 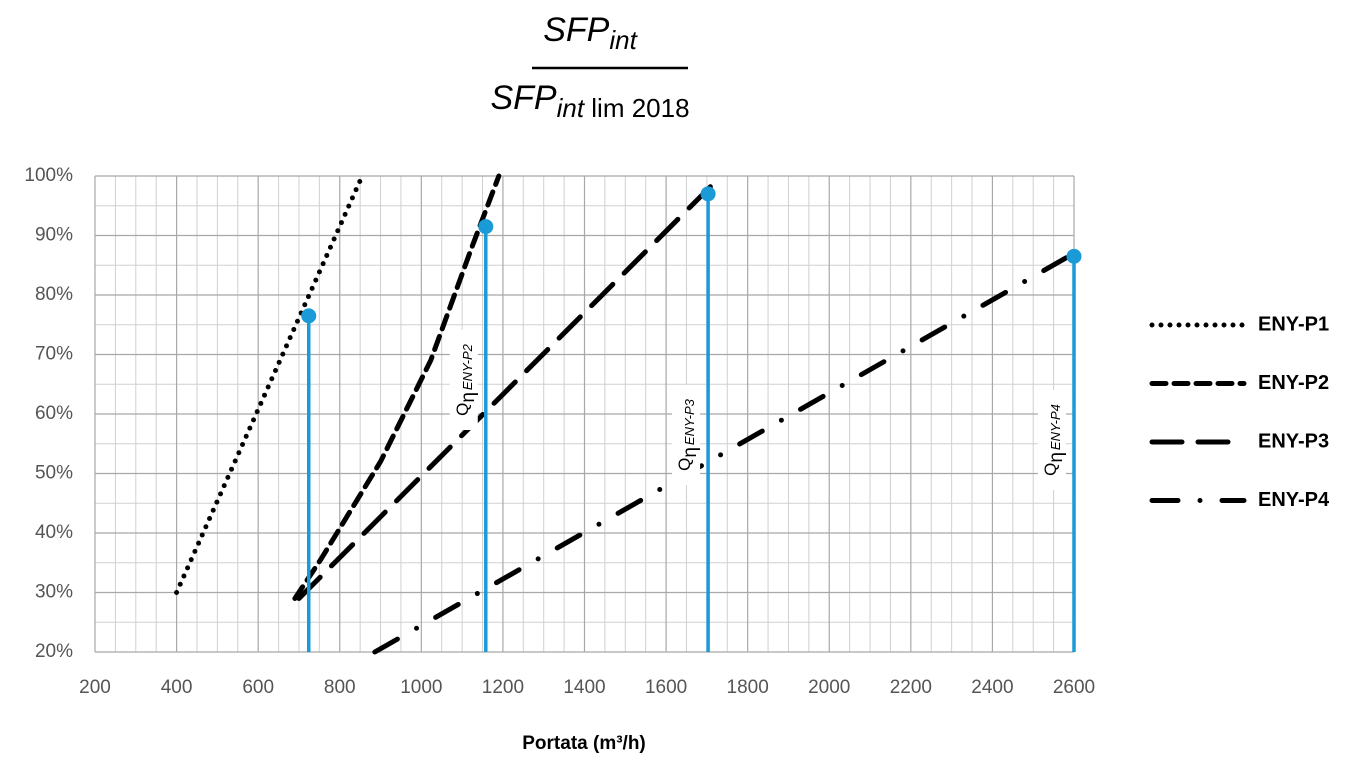 What do you see at coordinates (258, 687) in the screenshot?
I see `x-tick-label: 600` at bounding box center [258, 687].